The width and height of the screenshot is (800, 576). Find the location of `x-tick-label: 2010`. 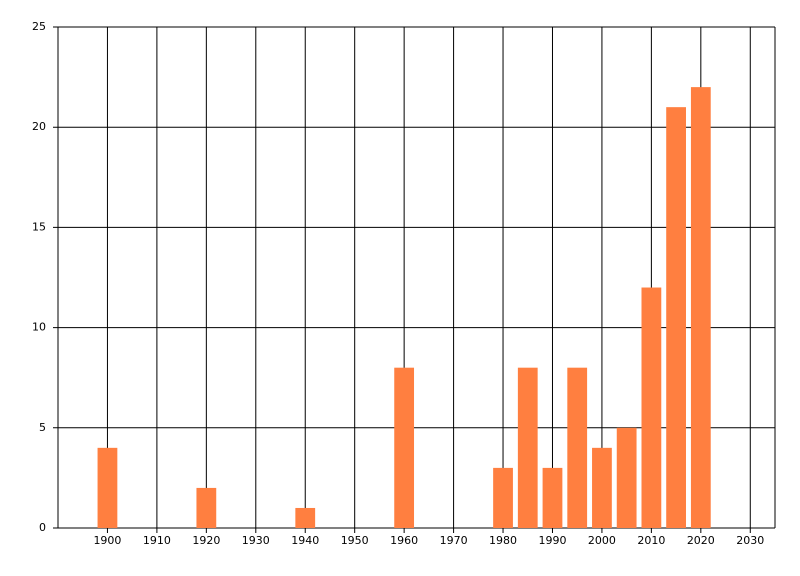

x-tick-label: 2010 is located at coordinates (651, 540).